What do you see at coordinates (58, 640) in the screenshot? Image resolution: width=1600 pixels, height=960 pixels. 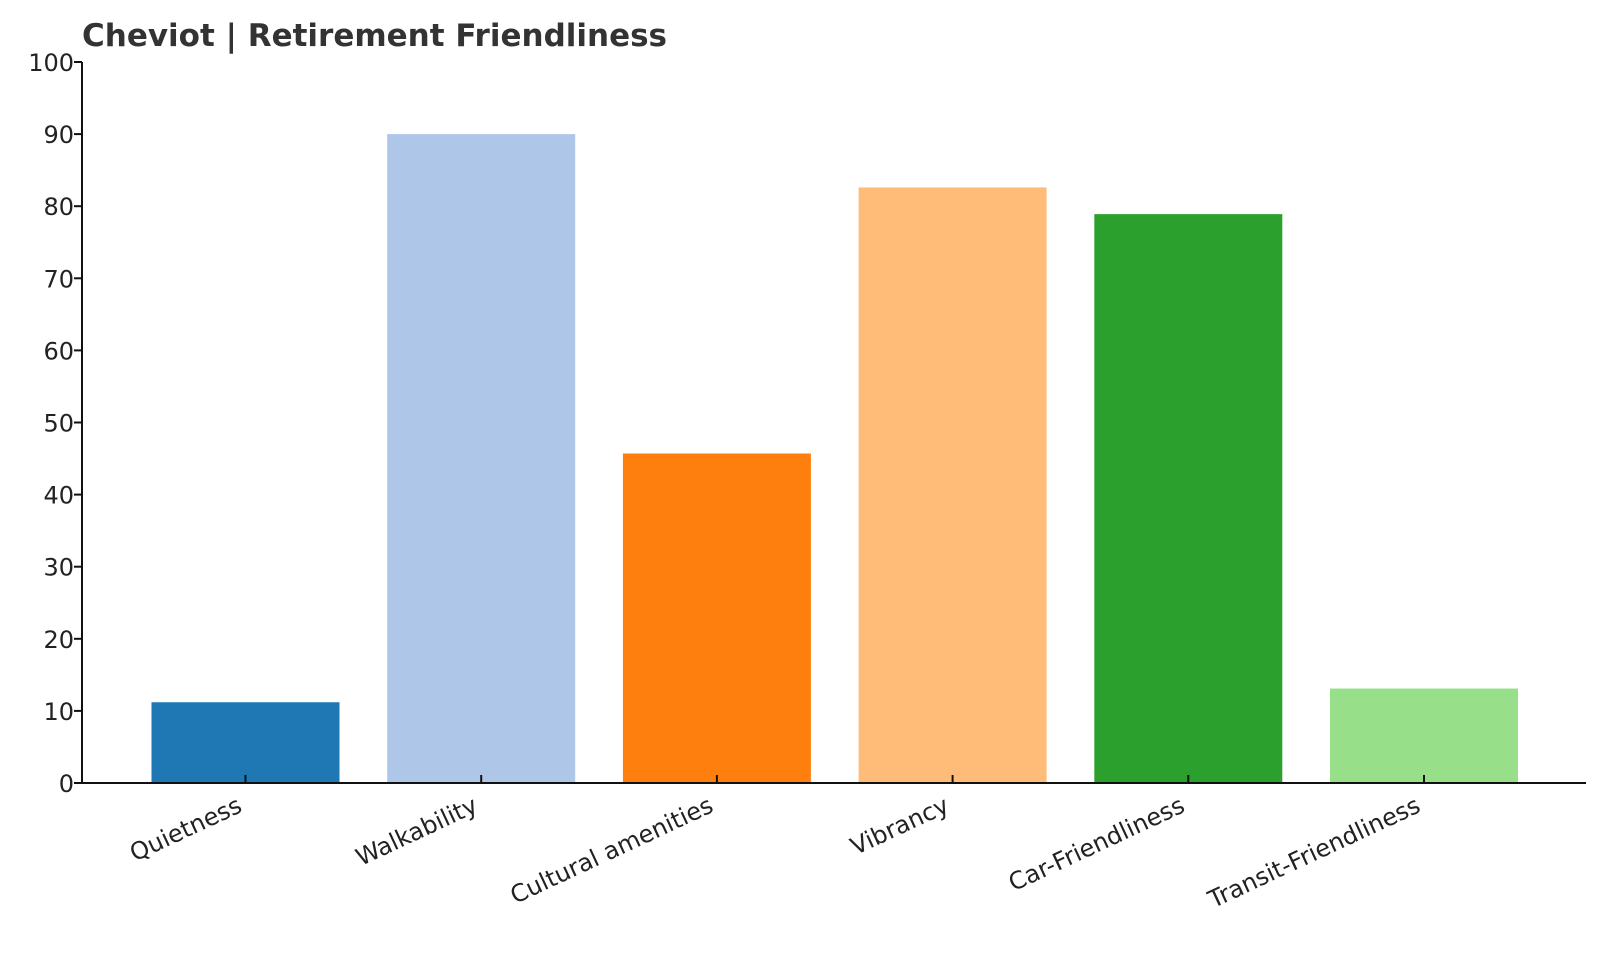 I see `y-tick-label: 20` at bounding box center [58, 640].